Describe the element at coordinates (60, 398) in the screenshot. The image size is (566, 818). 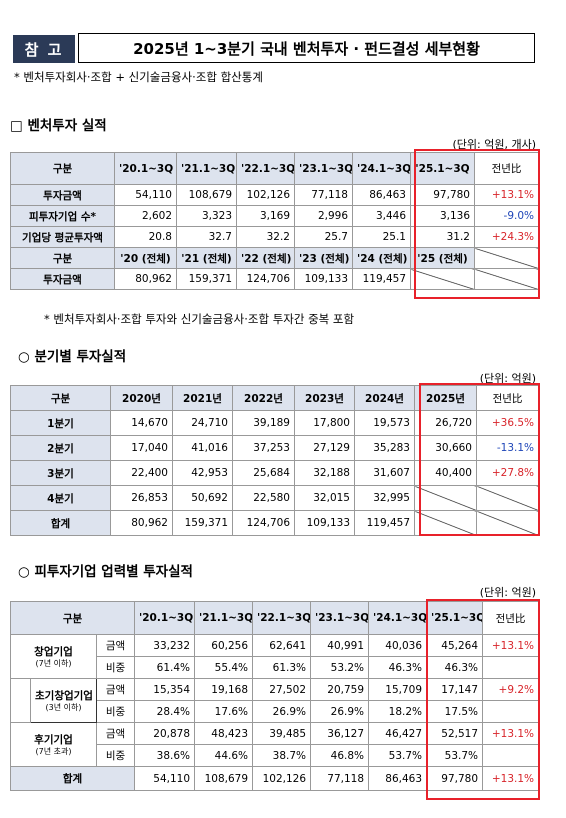
I see `th-label: 구분` at that location.